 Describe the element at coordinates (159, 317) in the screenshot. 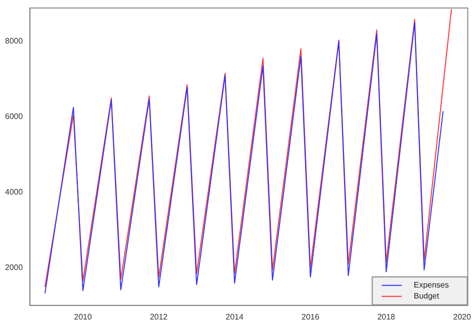

I see `x-tick-label: 2012` at that location.